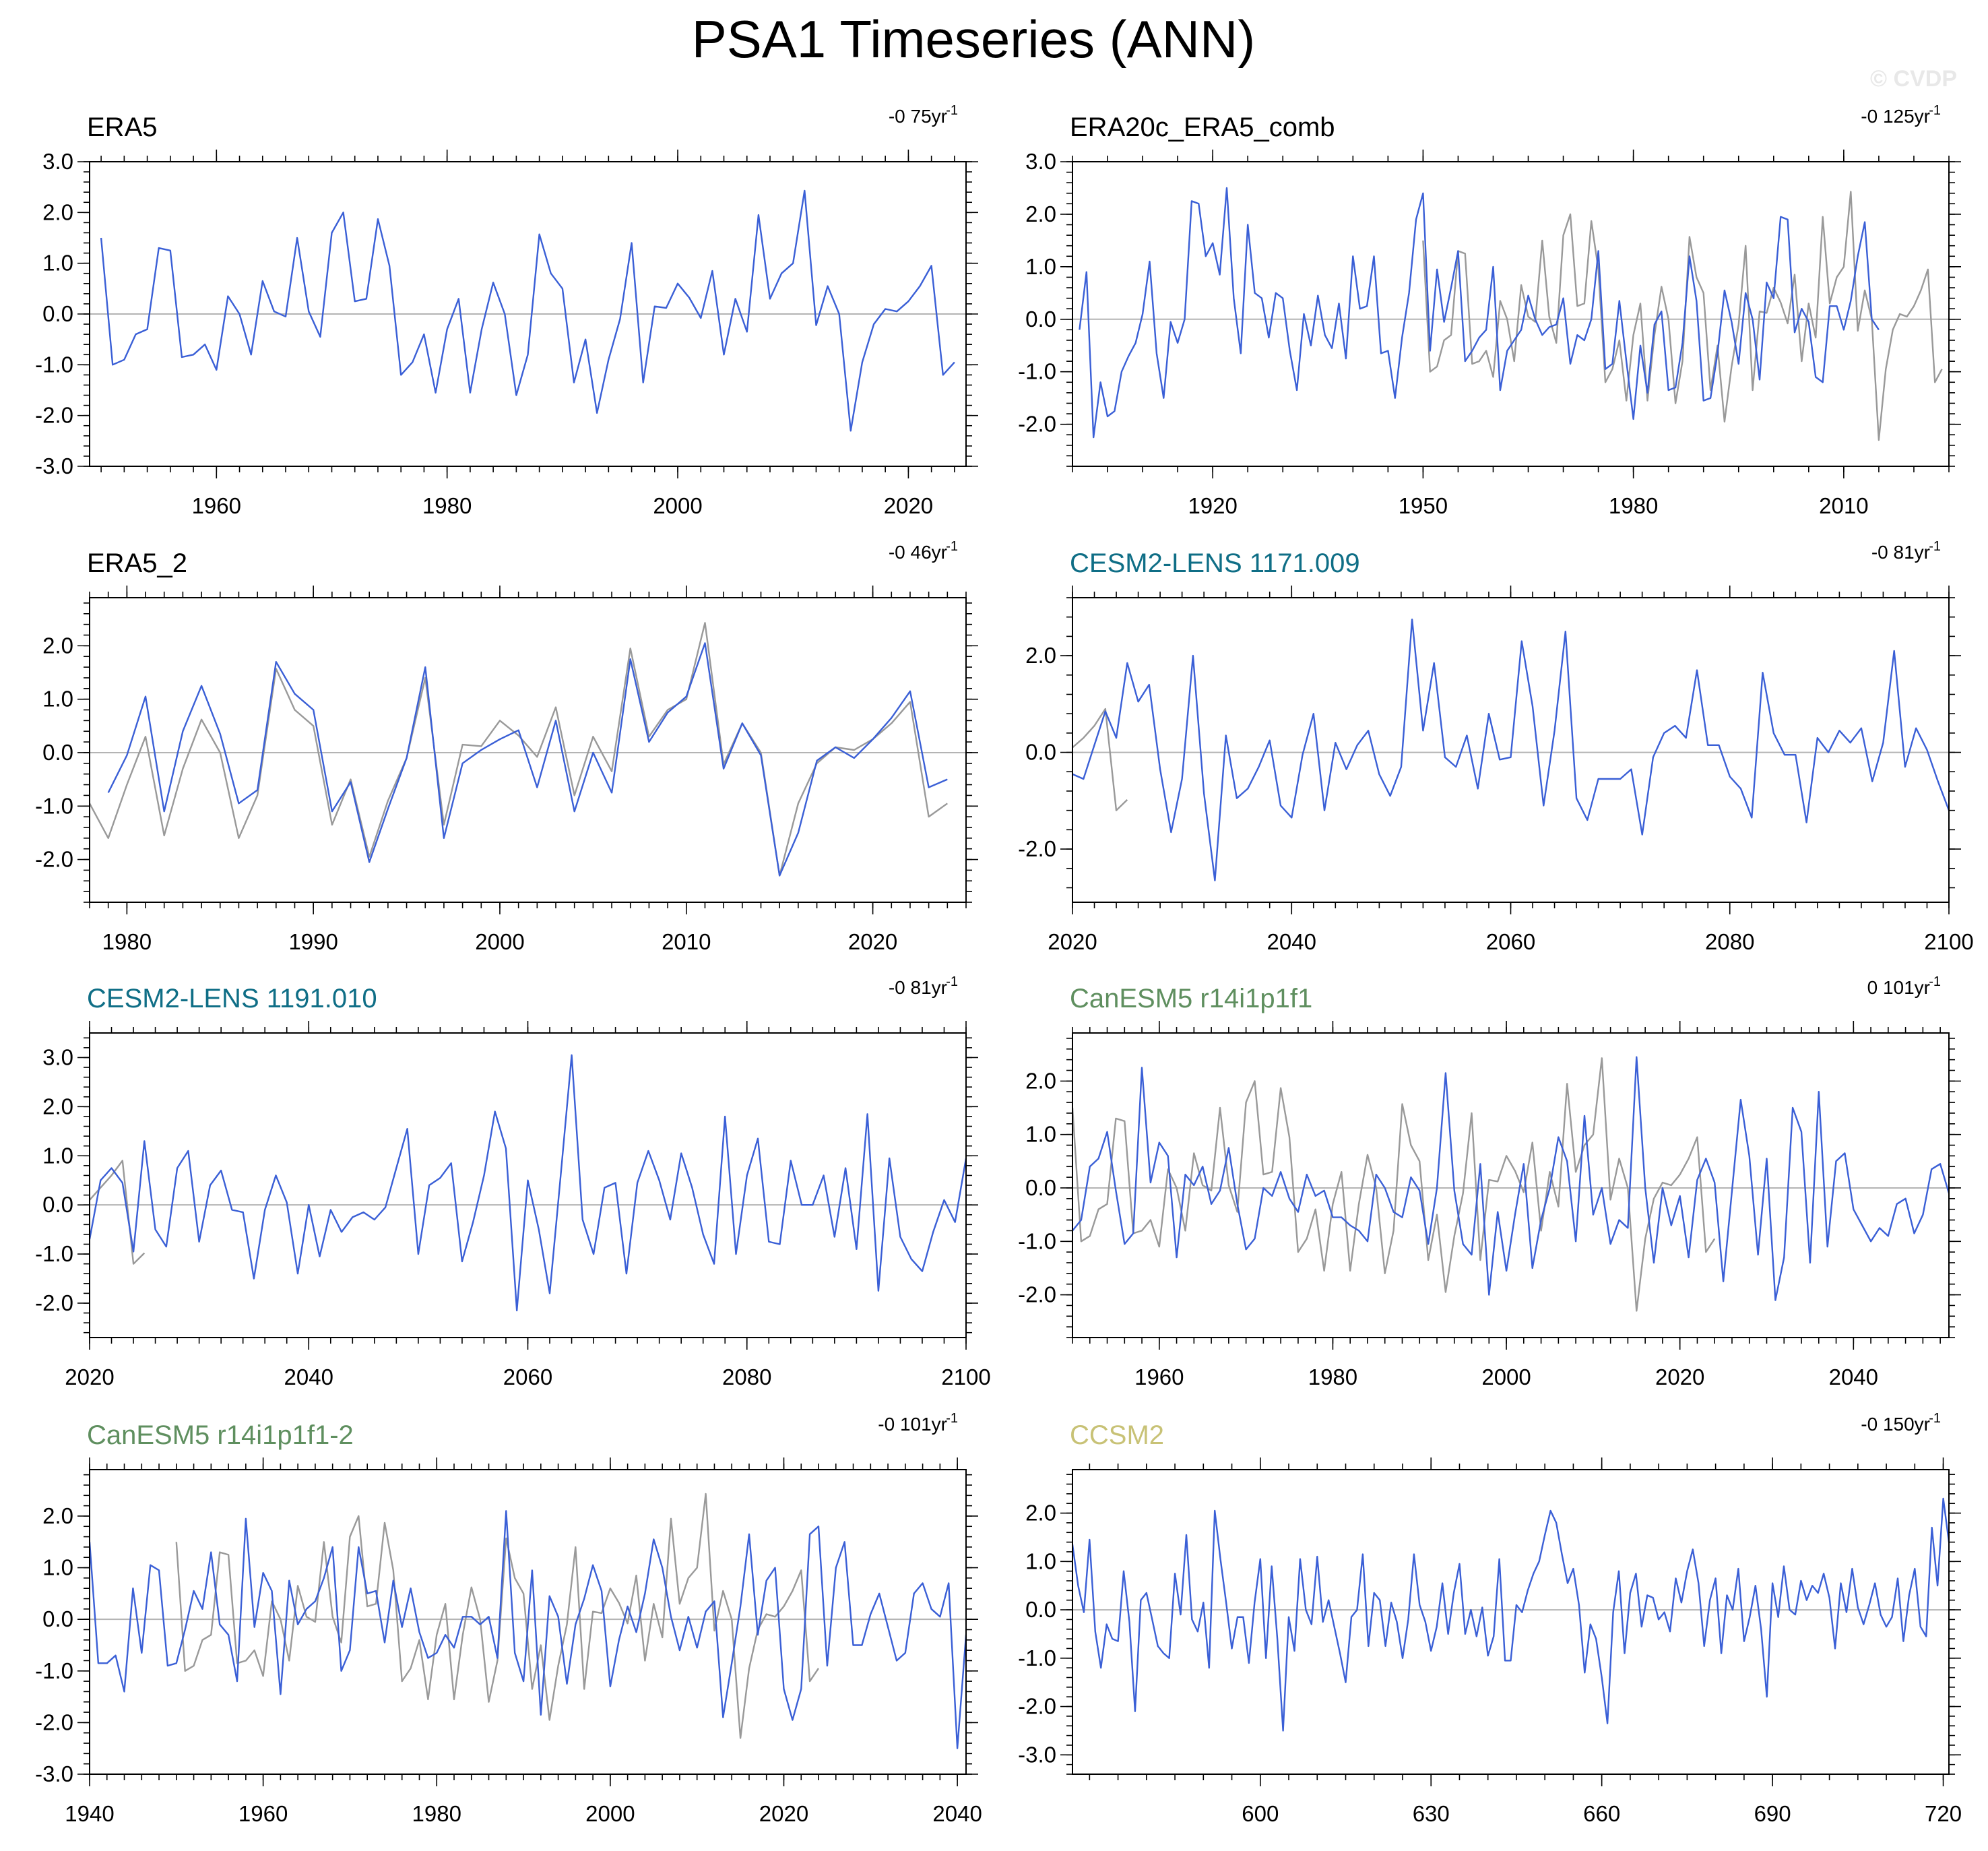 This screenshot has height=1851, width=1988. I want to click on panel-title: CESM2-LENS 1191.010, so click(232, 999).